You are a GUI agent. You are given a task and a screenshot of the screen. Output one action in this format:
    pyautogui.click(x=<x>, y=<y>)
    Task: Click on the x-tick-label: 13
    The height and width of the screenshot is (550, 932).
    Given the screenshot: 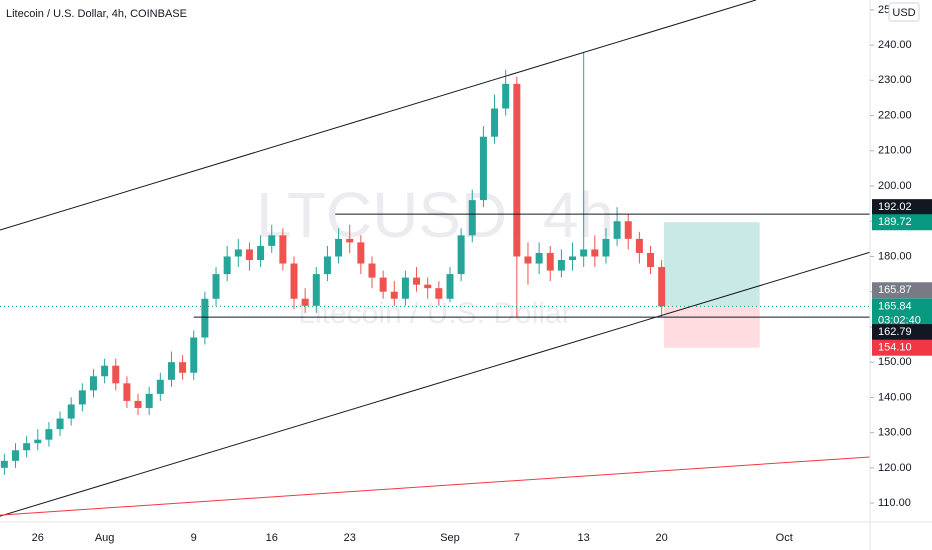 What is the action you would take?
    pyautogui.click(x=584, y=538)
    